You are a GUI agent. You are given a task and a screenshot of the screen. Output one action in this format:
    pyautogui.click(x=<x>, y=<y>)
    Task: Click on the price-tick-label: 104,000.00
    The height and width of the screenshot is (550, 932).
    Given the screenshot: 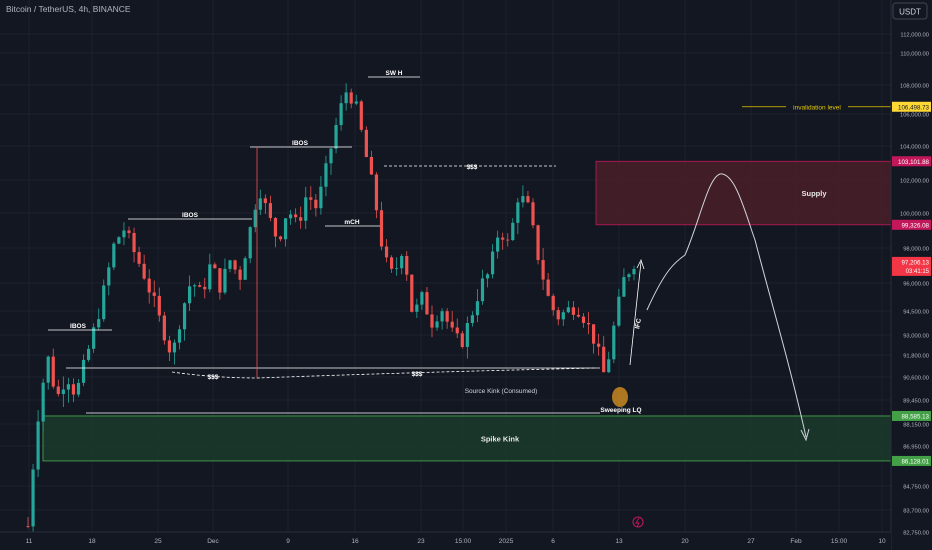 What is the action you would take?
    pyautogui.click(x=914, y=148)
    